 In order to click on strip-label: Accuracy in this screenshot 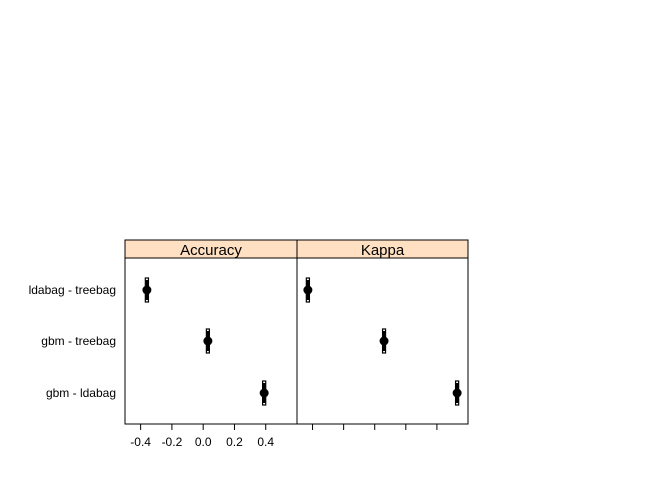, I will do `click(211, 250)`.